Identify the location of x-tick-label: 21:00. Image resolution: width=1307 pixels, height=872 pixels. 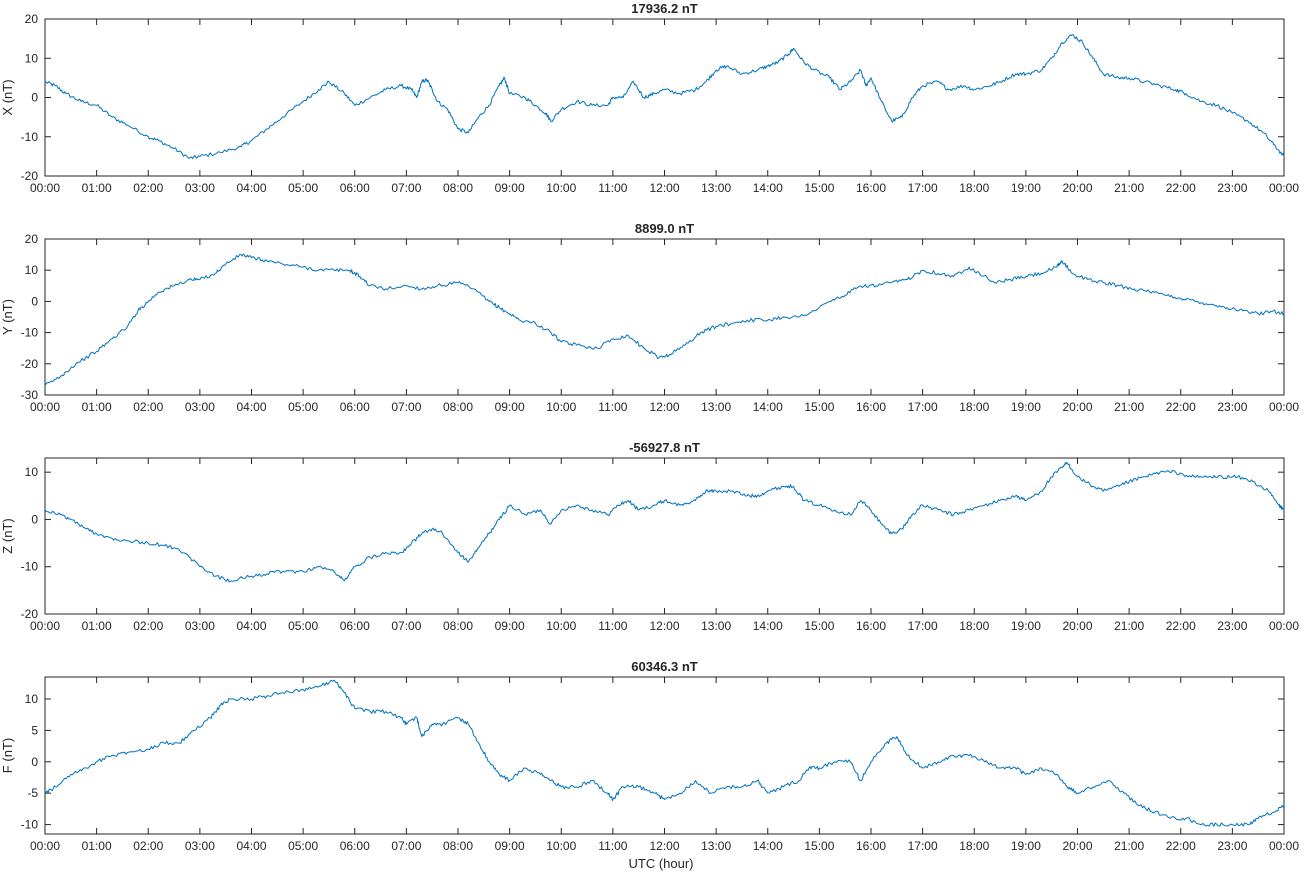
(1129, 407).